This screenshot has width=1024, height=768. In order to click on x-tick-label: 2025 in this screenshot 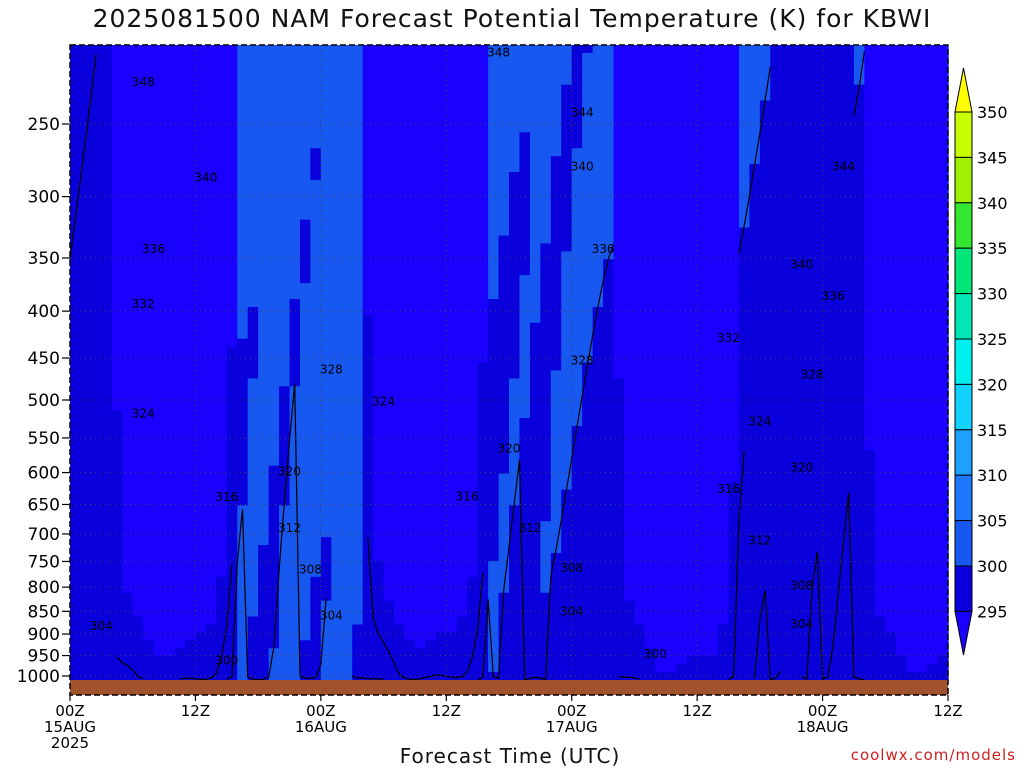, I will do `click(70, 743)`.